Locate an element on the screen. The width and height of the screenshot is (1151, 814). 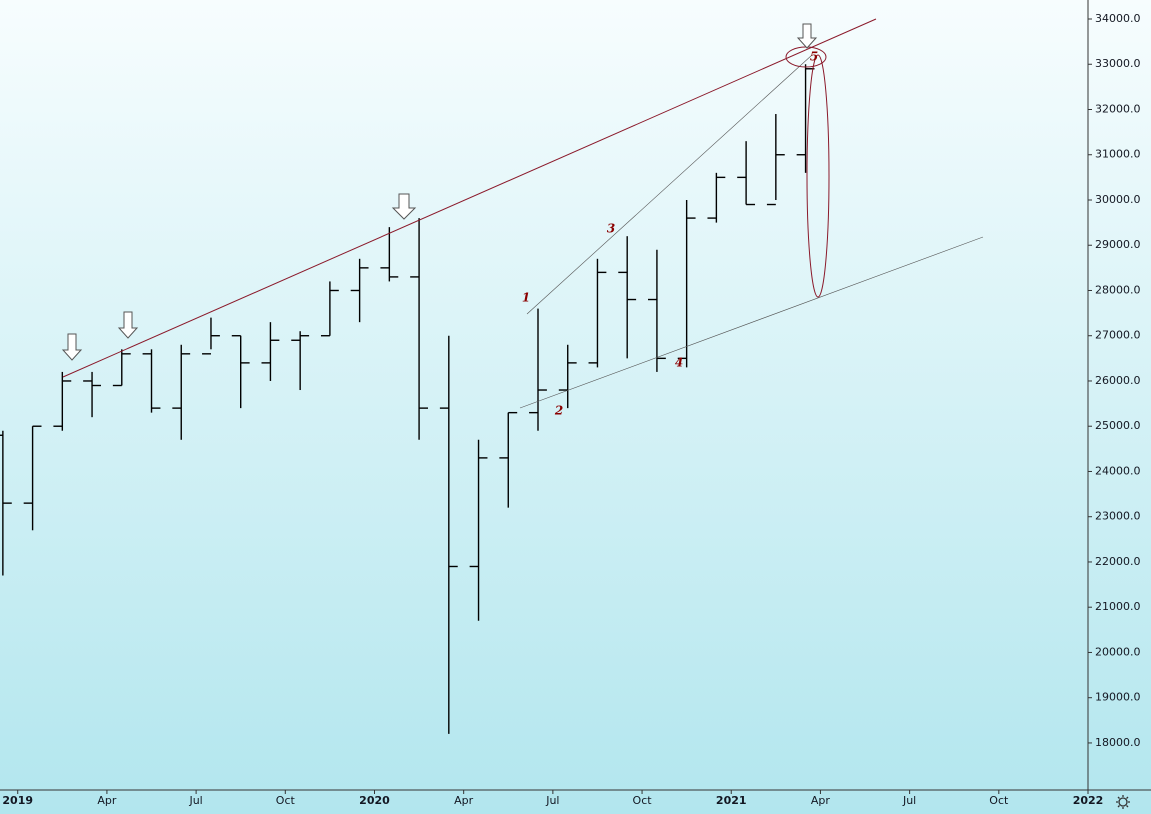
gear-teeth is located at coordinates (1123, 802).